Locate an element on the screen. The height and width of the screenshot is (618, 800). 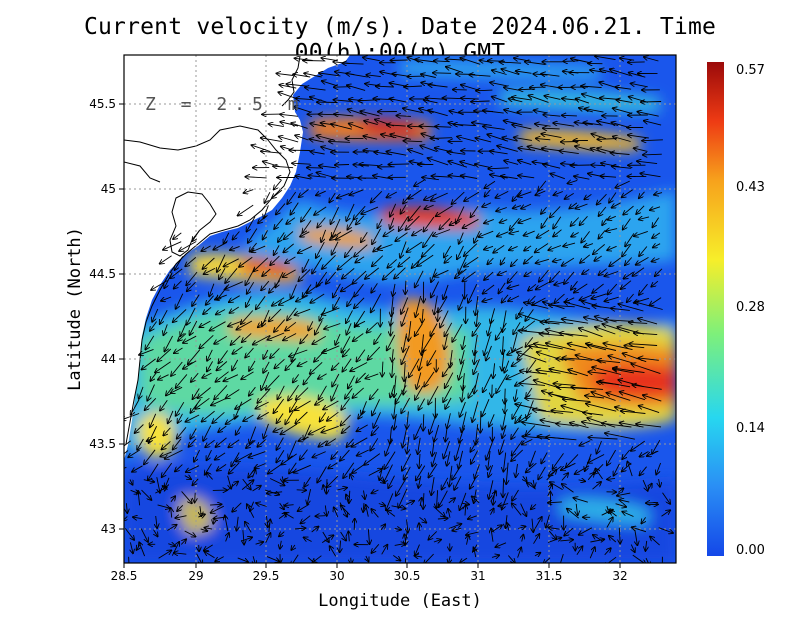
y-tick-label: 44.5 is located at coordinates (102, 274).